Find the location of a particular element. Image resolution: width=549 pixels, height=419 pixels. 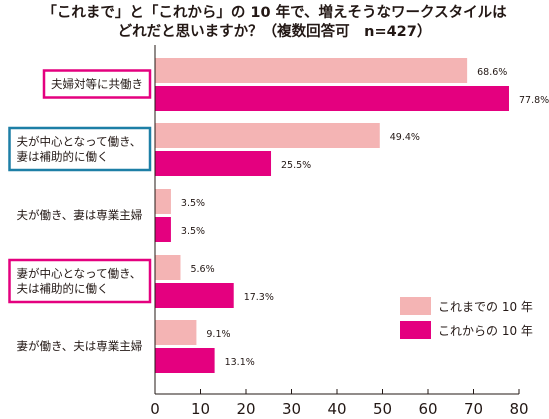

category-label-1-line-1: 妻は補助的に働く is located at coordinates (63, 157).